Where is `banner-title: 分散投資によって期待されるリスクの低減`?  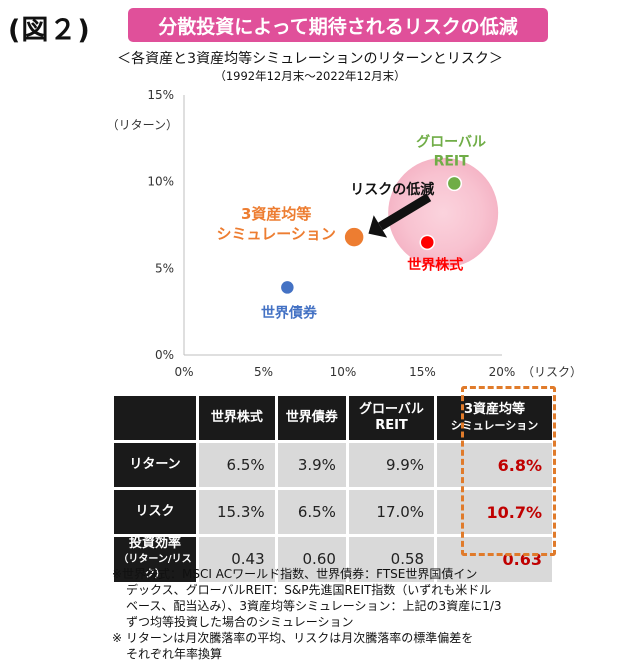
banner-title: 分散投資によって期待されるリスクの低減 is located at coordinates (338, 25).